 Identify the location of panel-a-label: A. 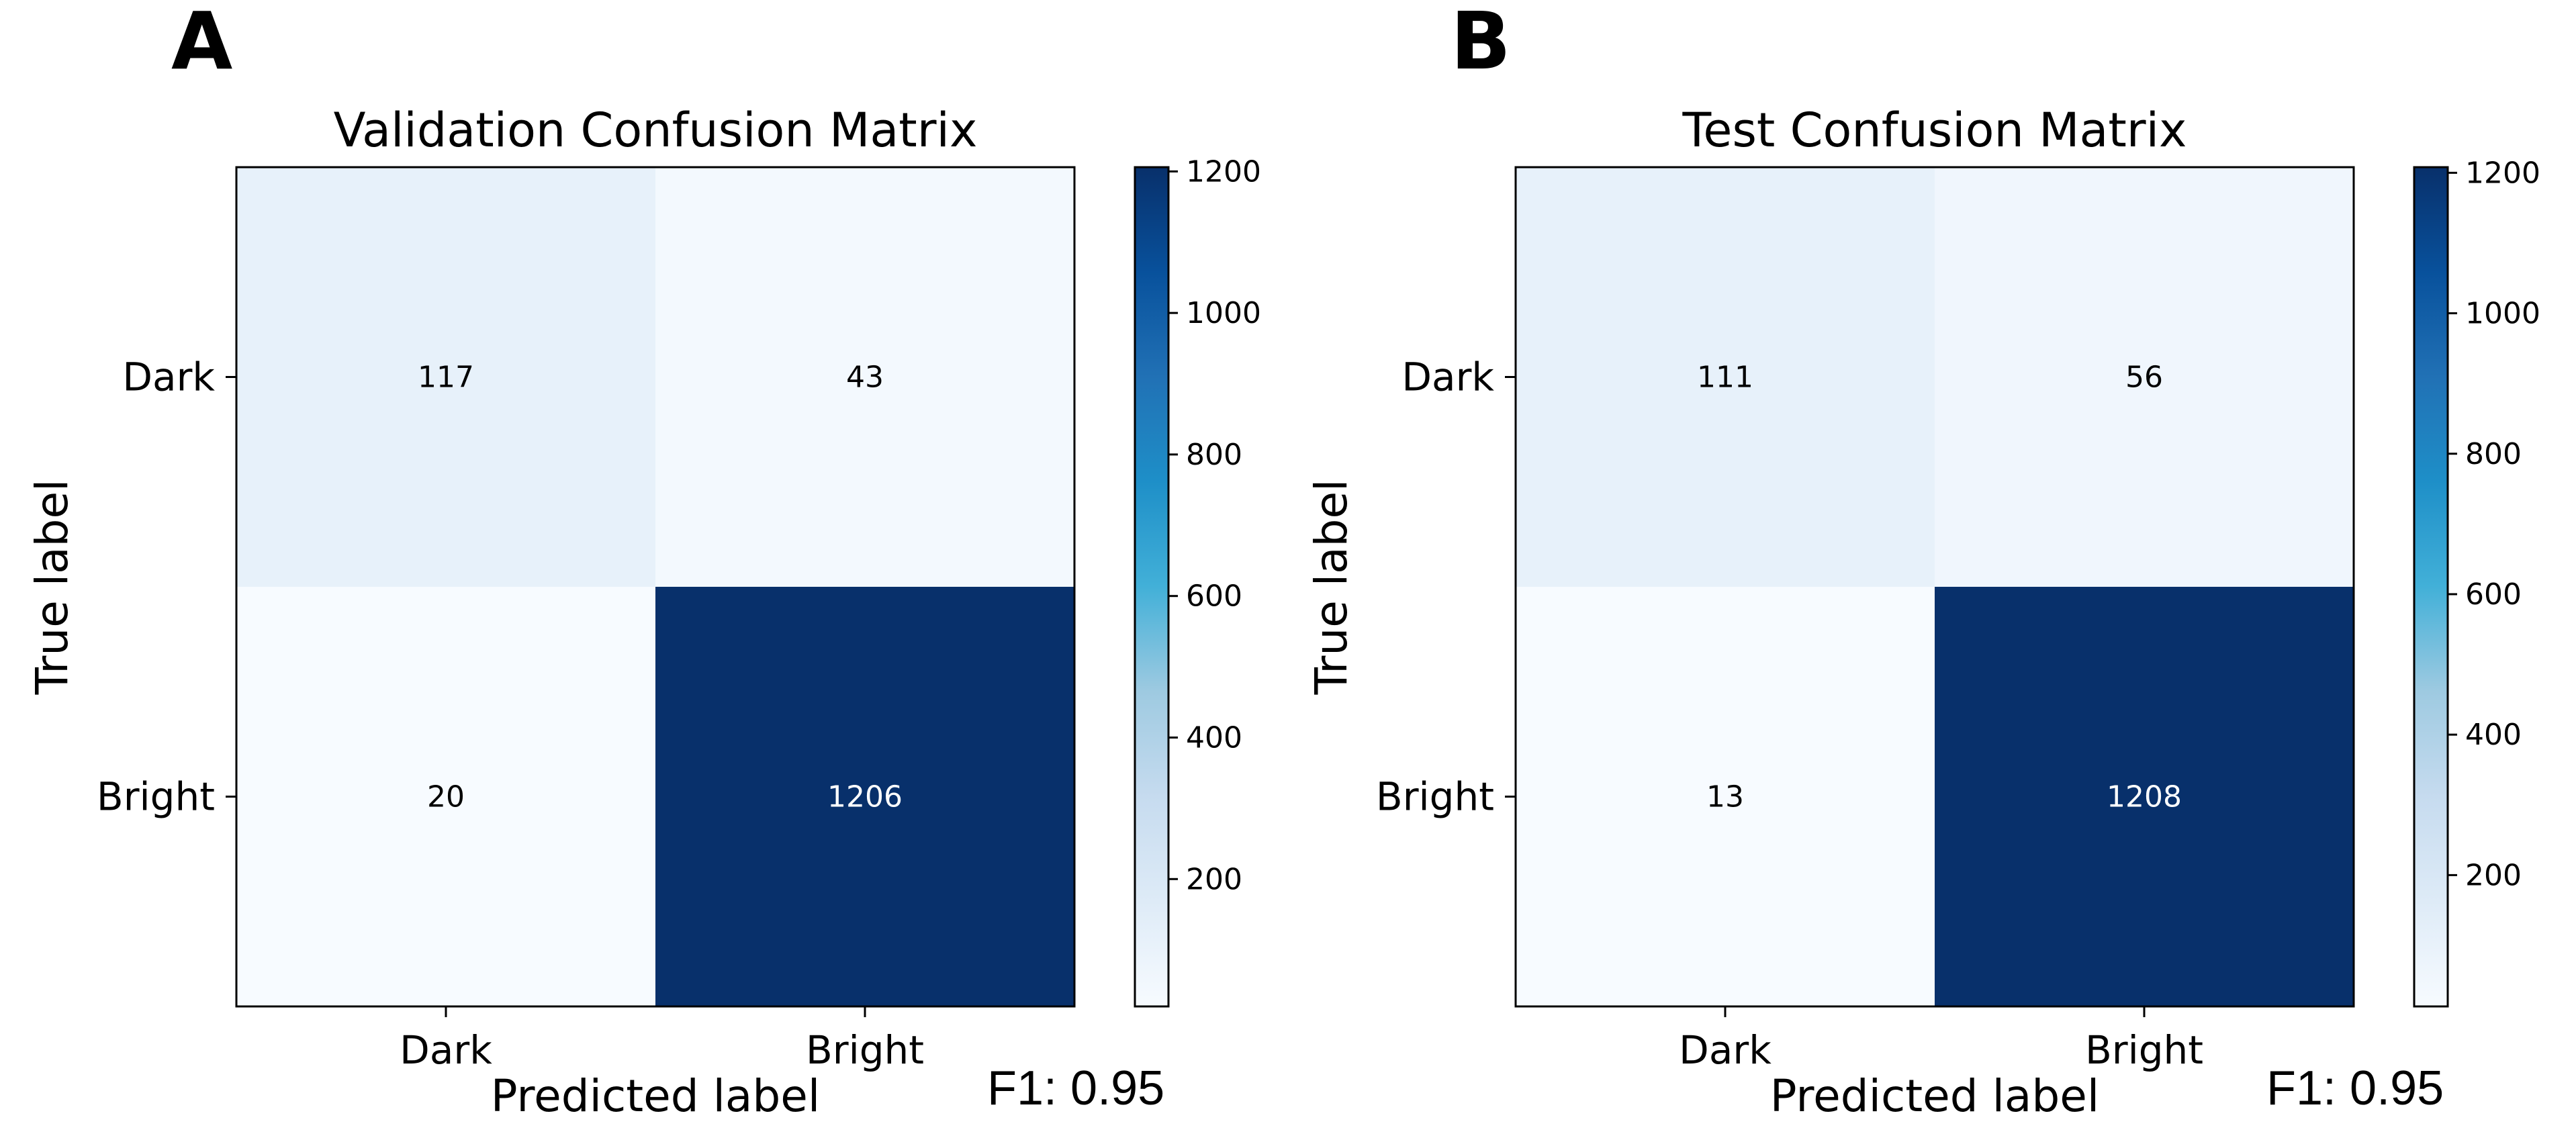
(201, 43).